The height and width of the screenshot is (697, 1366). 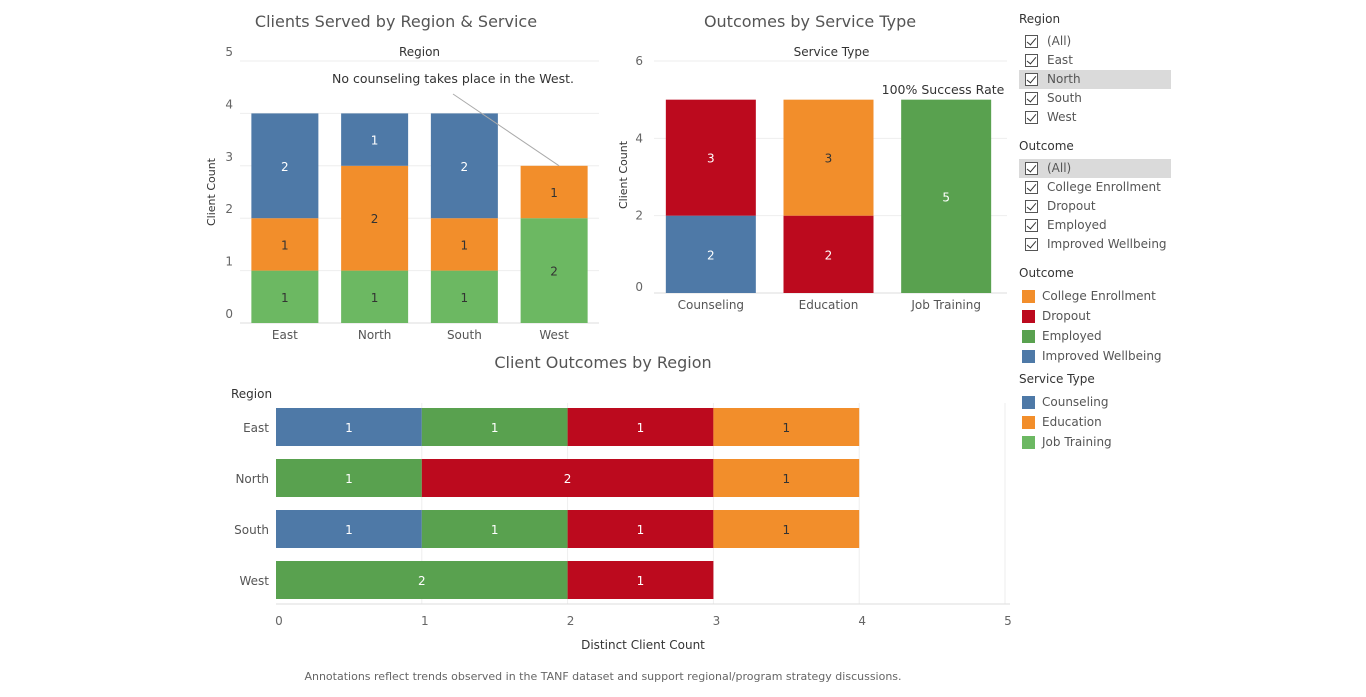 What do you see at coordinates (1095, 244) in the screenshot?
I see `outcome-filter-option: Improved Wellbeing` at bounding box center [1095, 244].